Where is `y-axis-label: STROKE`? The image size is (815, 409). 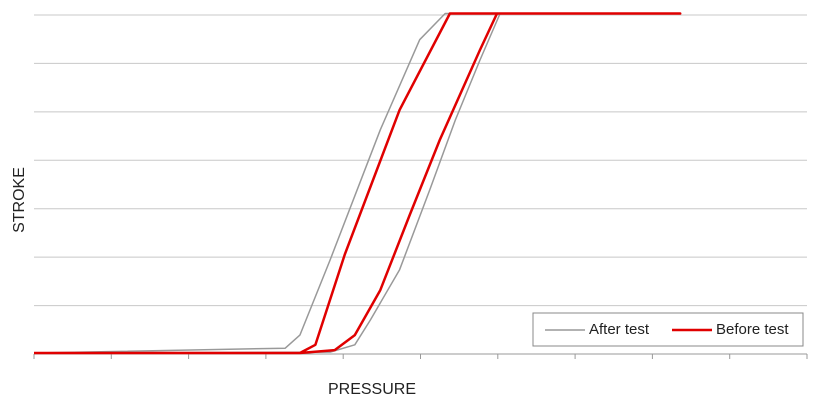 y-axis-label: STROKE is located at coordinates (19, 200).